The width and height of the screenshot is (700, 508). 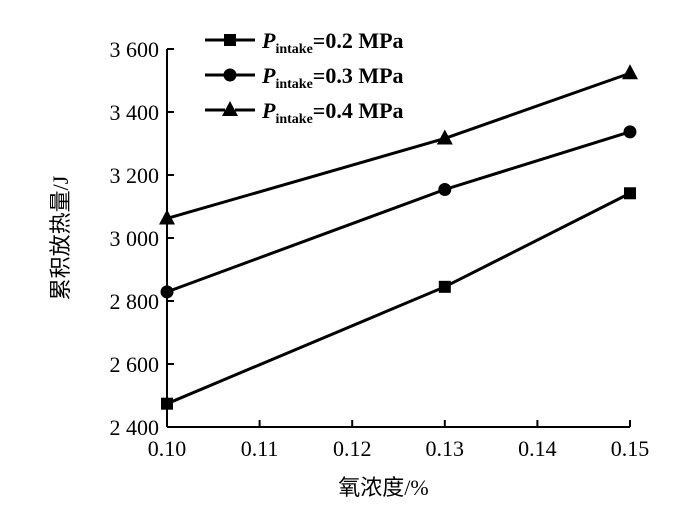 What do you see at coordinates (135, 49) in the screenshot?
I see `y-tick-label: 3 600` at bounding box center [135, 49].